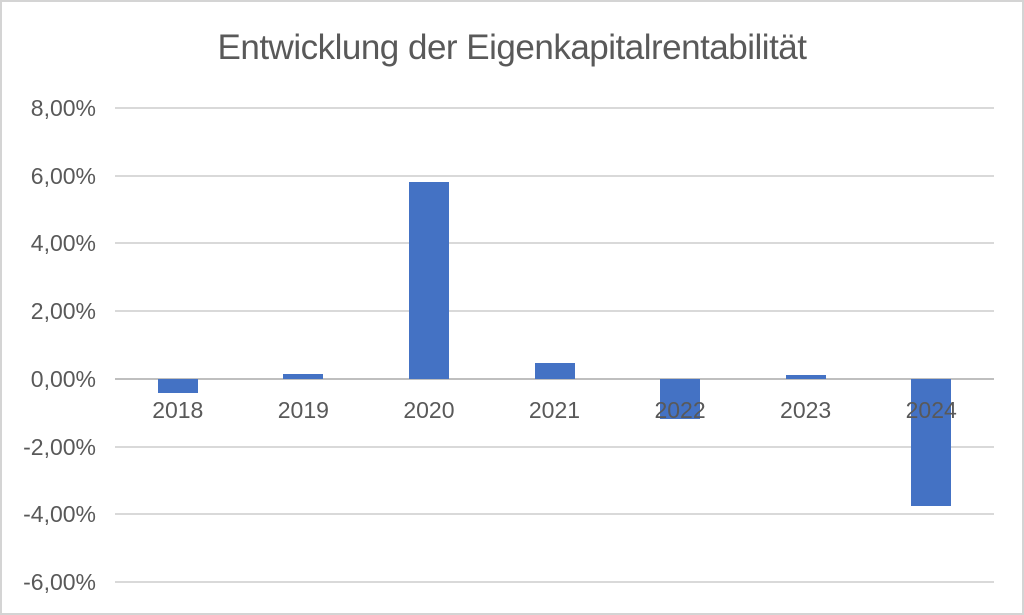  Describe the element at coordinates (59, 446) in the screenshot. I see `y-axis-tick-label: -2,00%` at that location.